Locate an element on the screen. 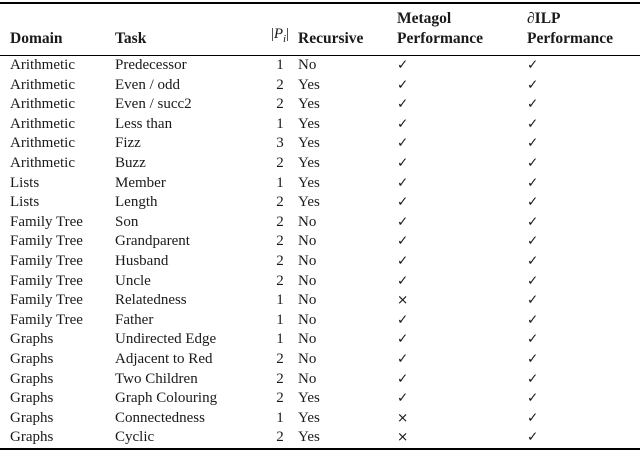 The width and height of the screenshot is (640, 452). table-row: Arithmetic Even / succ2 2 Yes ✓ ✓ is located at coordinates (320, 105).